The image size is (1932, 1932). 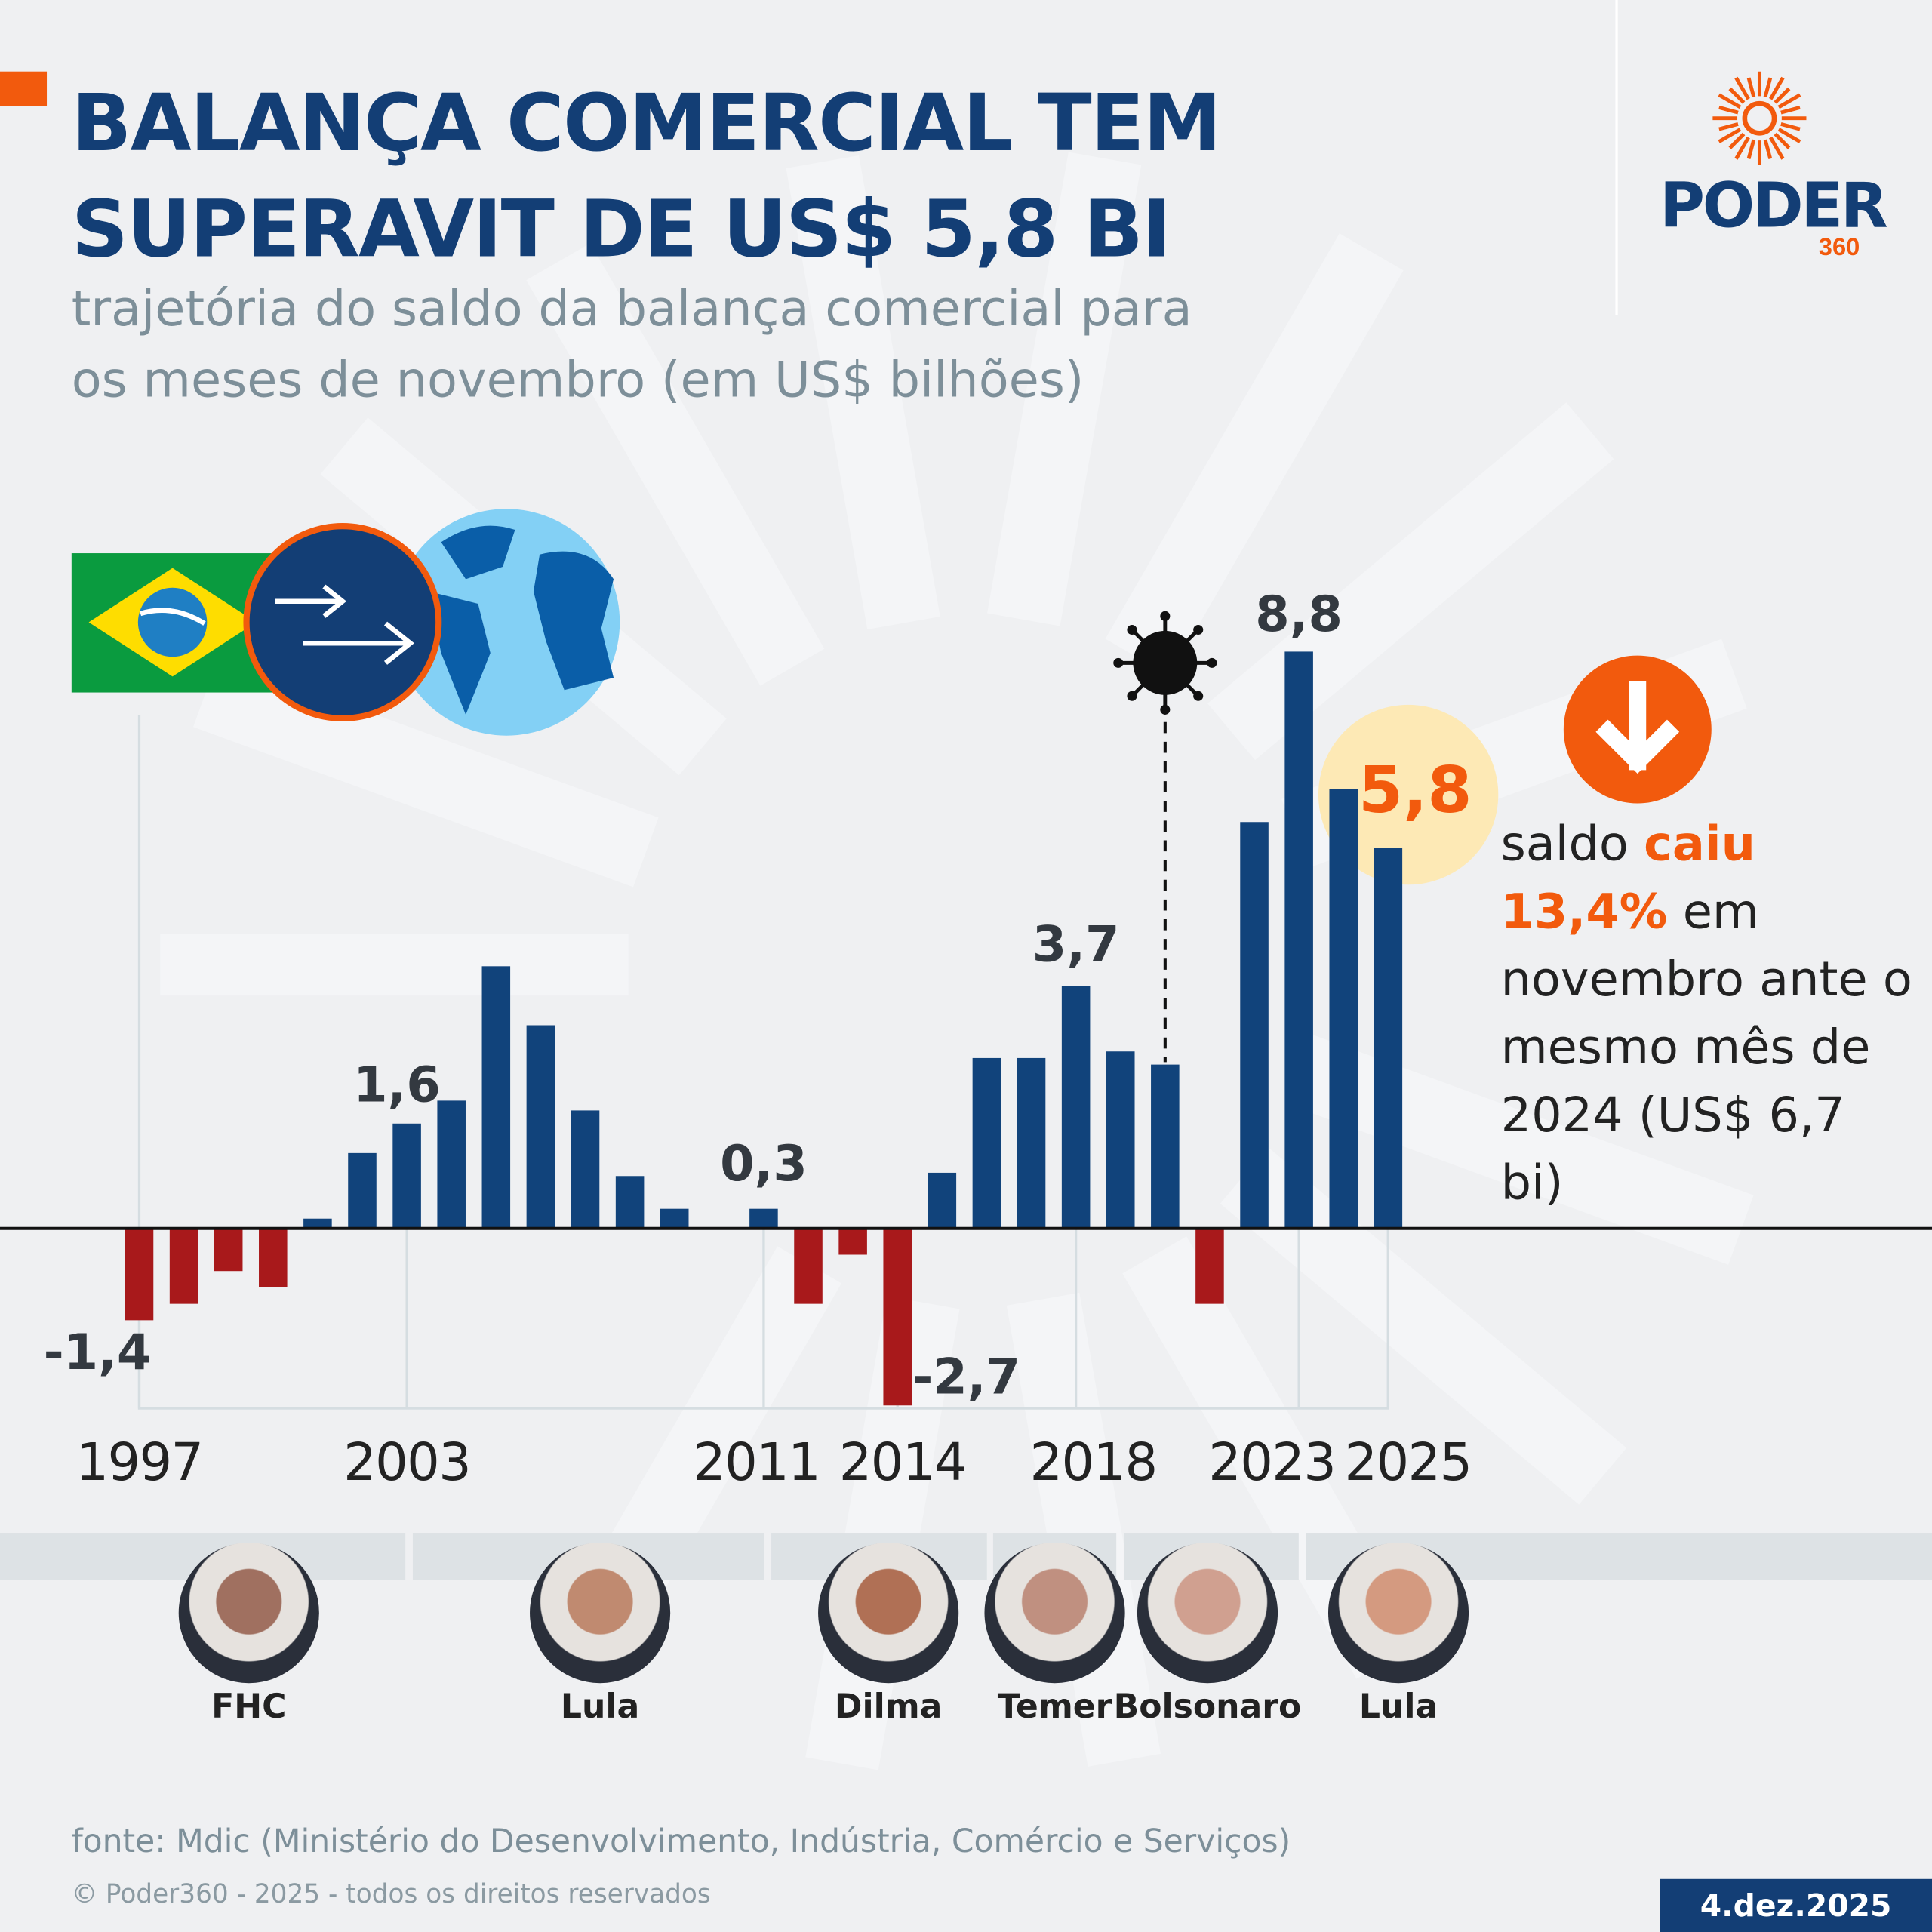 I want to click on bar-2017, so click(x=1031, y=1143).